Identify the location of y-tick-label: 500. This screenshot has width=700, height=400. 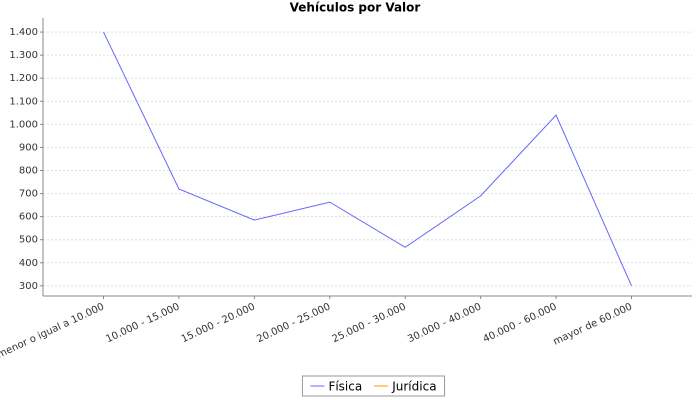
(28, 240).